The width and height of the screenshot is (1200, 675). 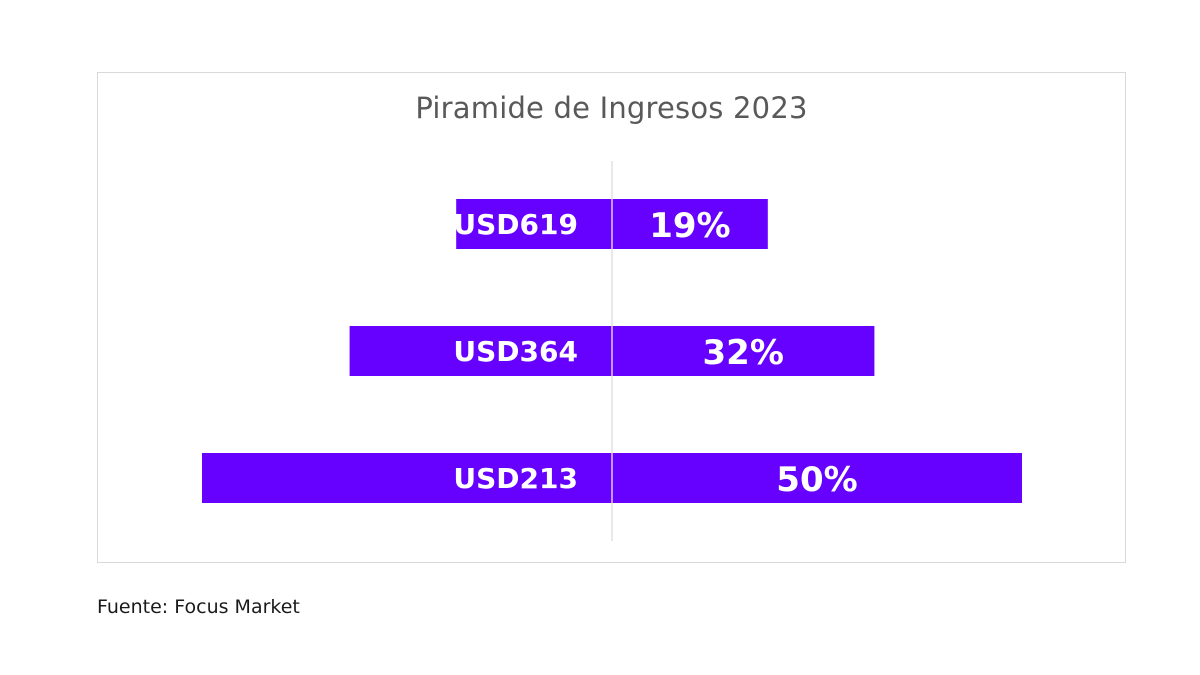 What do you see at coordinates (515, 351) in the screenshot?
I see `category-label: USD364` at bounding box center [515, 351].